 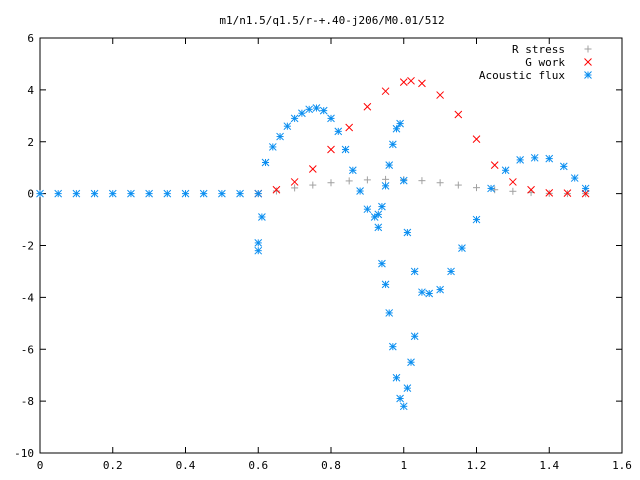 What do you see at coordinates (545, 62) in the screenshot?
I see `legend-label: G work` at bounding box center [545, 62].